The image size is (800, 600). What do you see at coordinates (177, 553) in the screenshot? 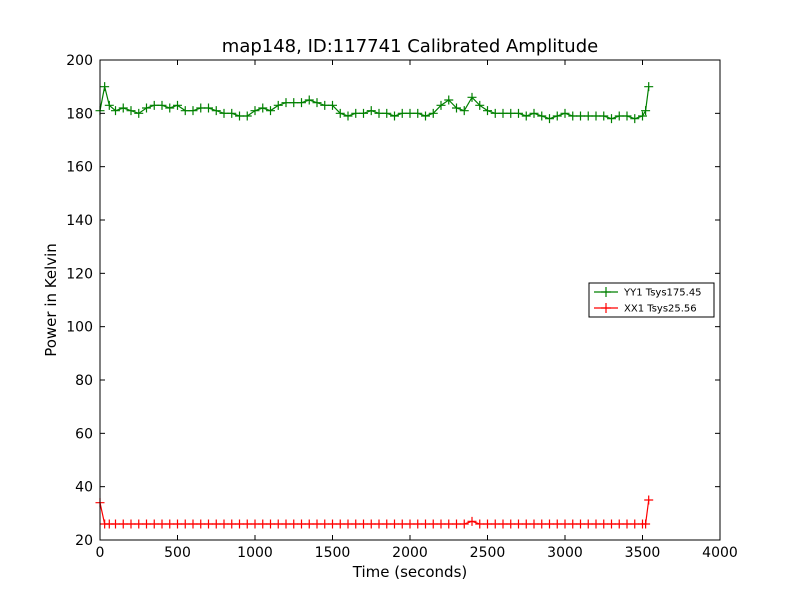
I see `x-tick-label: 500` at bounding box center [177, 553].